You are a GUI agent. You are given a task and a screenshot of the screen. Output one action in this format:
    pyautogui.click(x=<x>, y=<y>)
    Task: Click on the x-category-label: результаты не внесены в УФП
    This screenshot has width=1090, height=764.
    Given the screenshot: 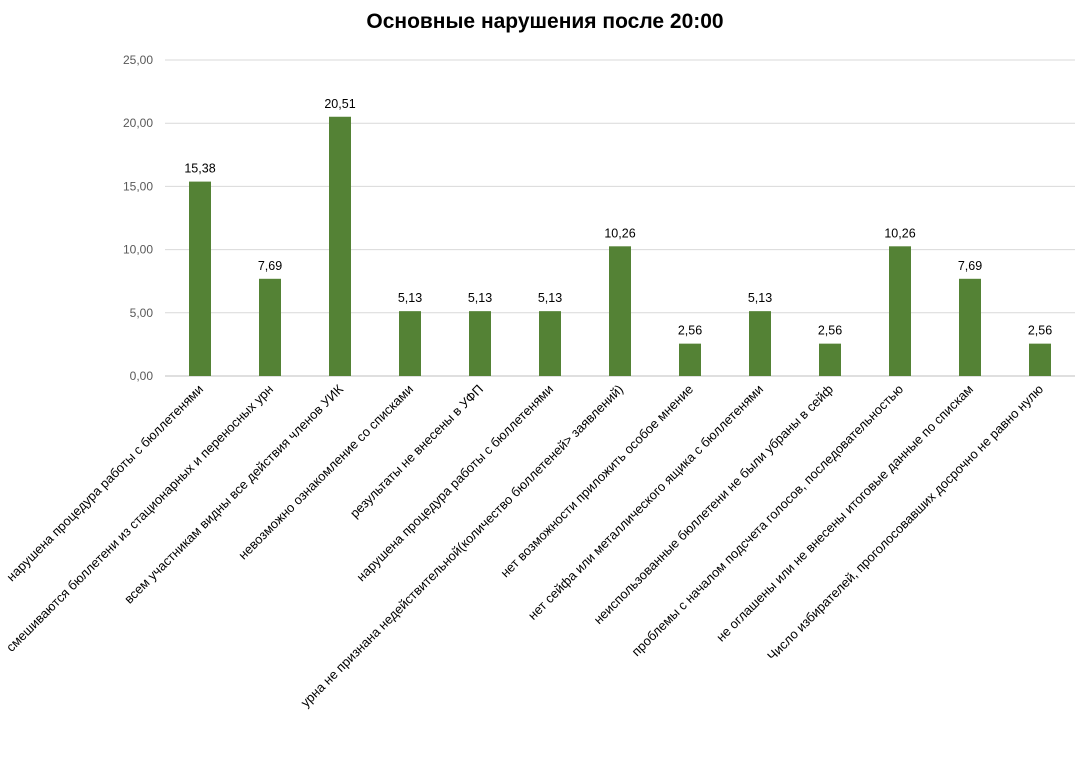 What is the action you would take?
    pyautogui.click(x=416, y=451)
    